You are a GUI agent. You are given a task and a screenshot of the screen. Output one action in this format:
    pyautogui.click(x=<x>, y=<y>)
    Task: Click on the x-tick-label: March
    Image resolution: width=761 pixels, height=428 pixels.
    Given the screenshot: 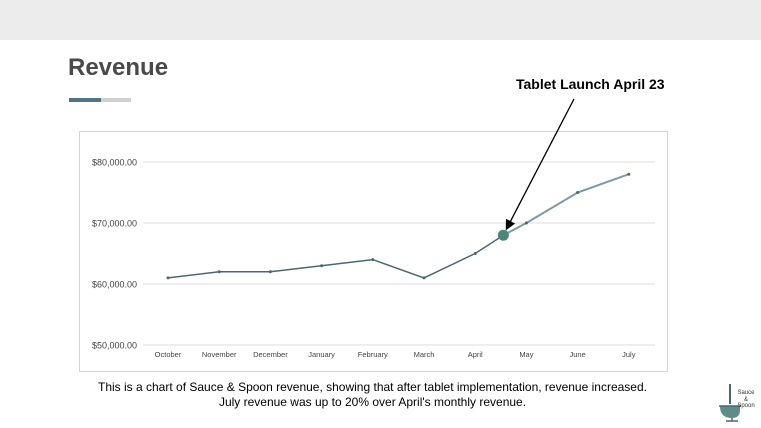 What is the action you would take?
    pyautogui.click(x=424, y=354)
    